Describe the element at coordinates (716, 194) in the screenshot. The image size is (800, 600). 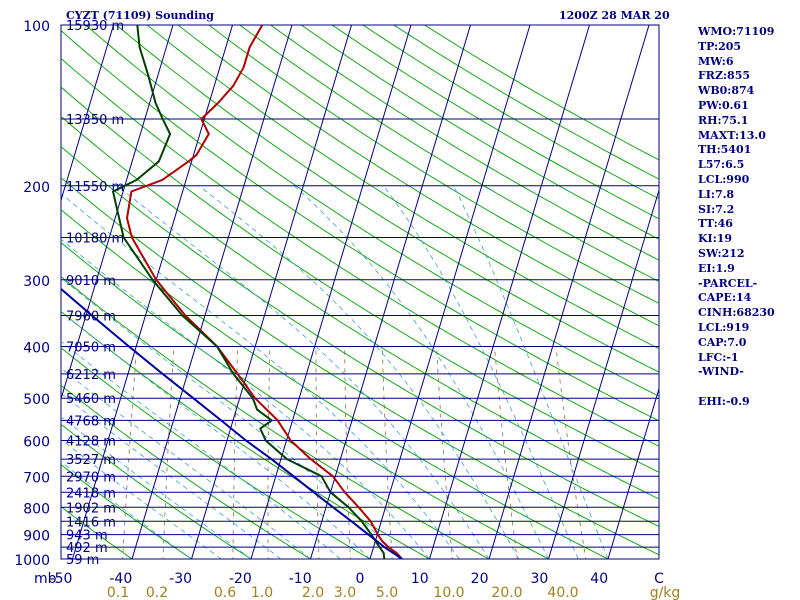
I see `index-line: LI:7.8` at that location.